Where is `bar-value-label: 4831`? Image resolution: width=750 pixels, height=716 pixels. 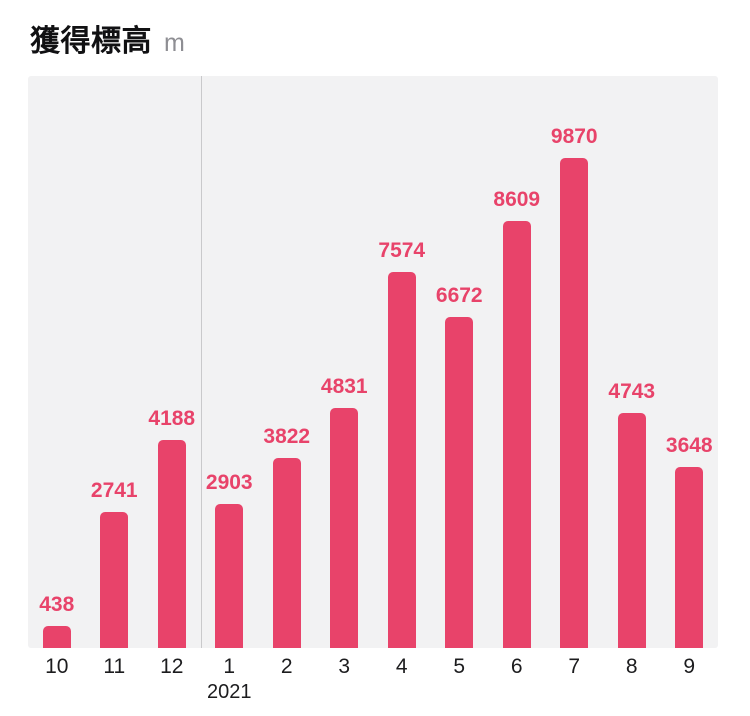 bar-value-label: 4831 is located at coordinates (344, 387).